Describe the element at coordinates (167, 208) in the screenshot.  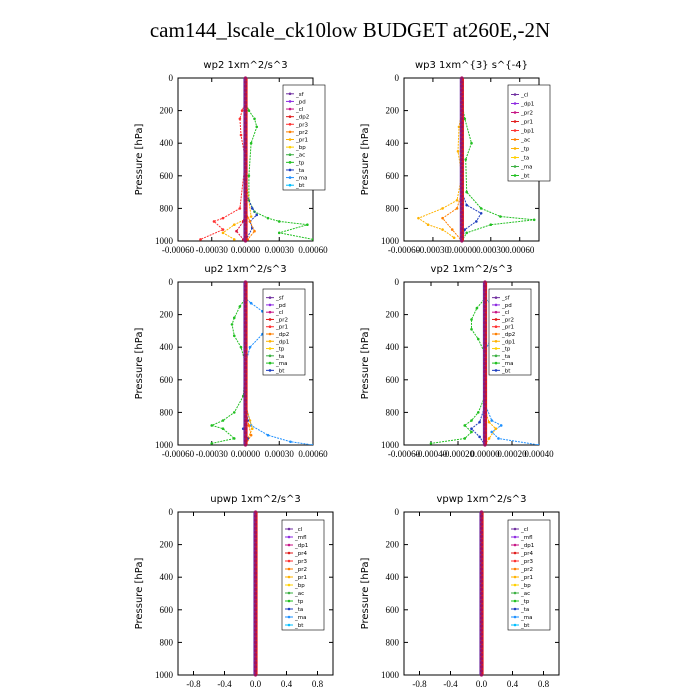
I see `y-tick-label: 800` at that location.